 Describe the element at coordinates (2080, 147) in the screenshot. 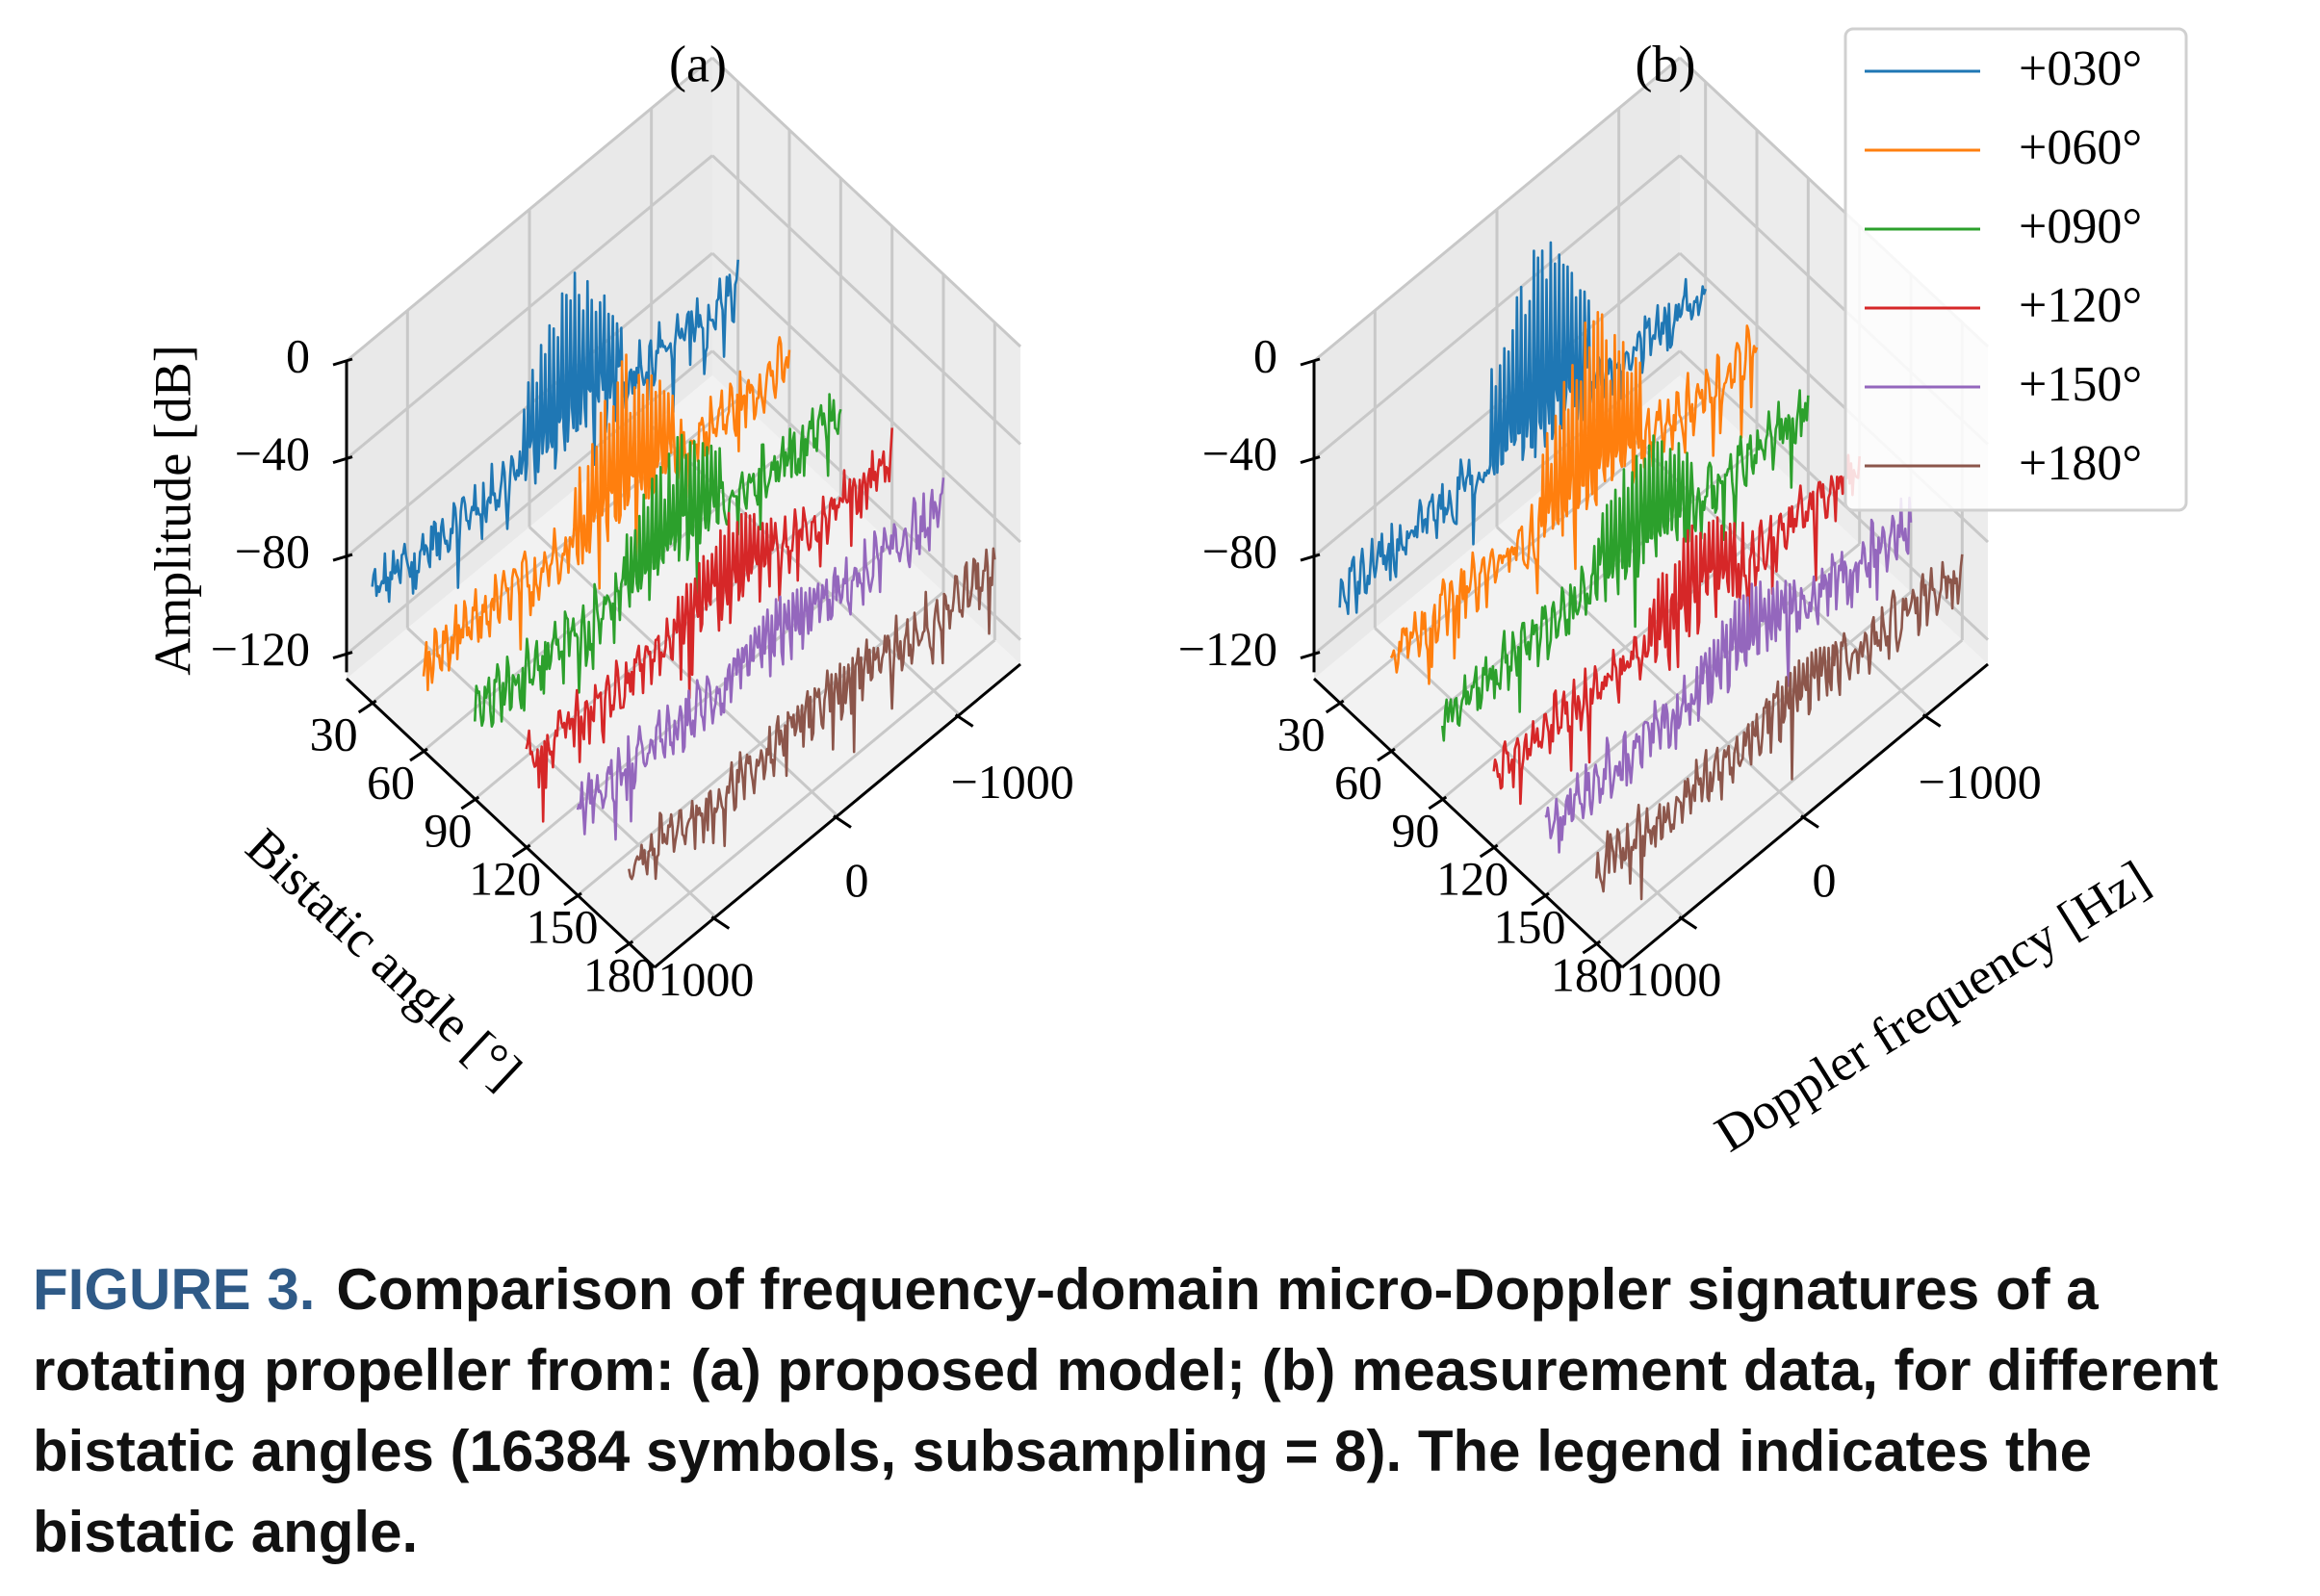

I see `legend-entry: +060°` at that location.